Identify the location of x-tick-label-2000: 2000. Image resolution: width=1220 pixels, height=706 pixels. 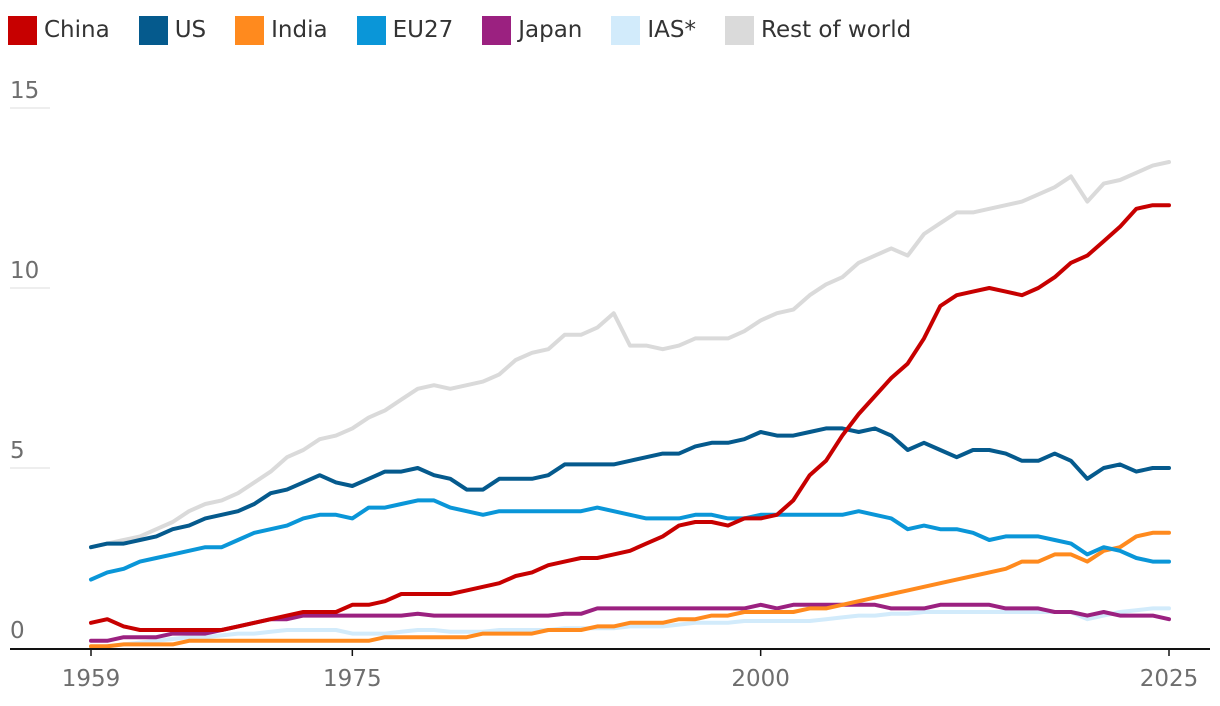
(760, 679).